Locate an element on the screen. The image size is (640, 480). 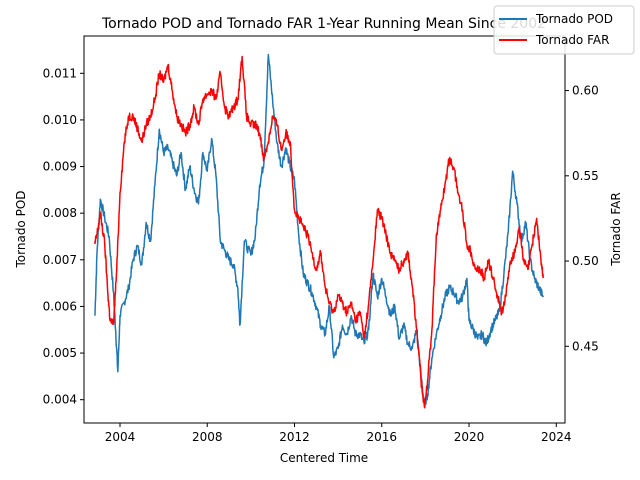
y-axis-left-label: Tornado POD is located at coordinates (21, 229).